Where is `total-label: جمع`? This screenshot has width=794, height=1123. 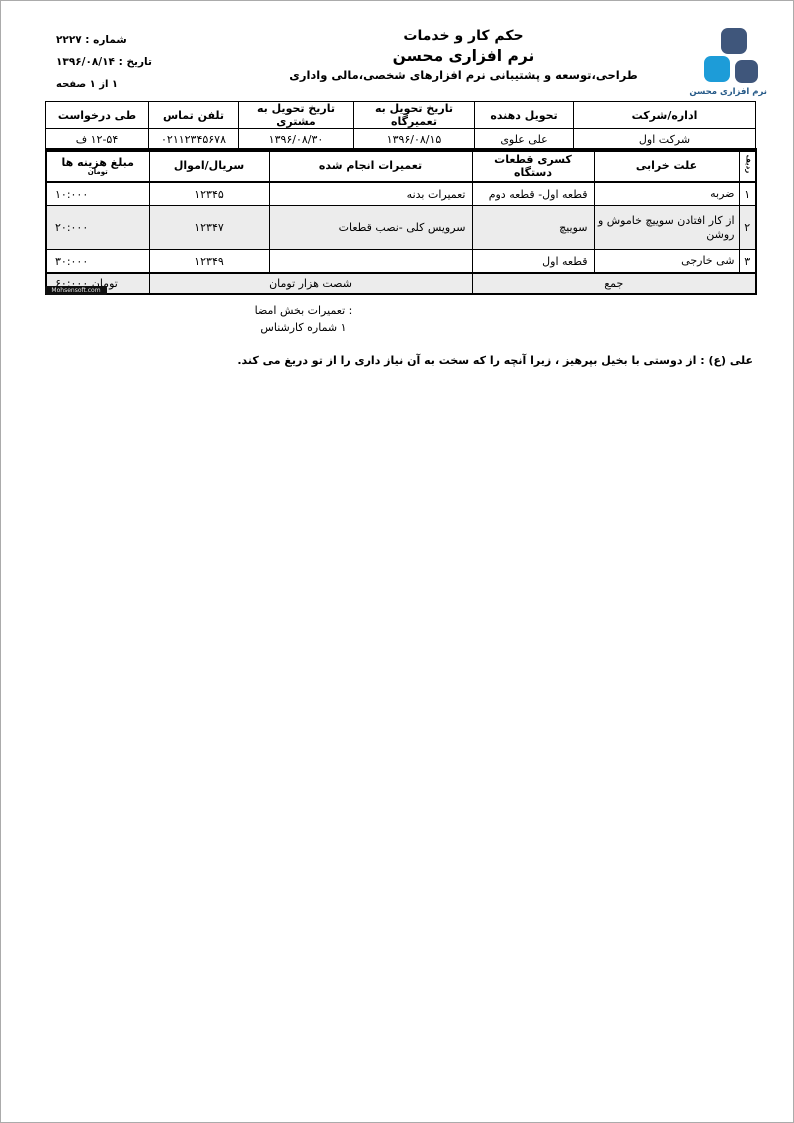
total-label: جمع is located at coordinates (614, 283).